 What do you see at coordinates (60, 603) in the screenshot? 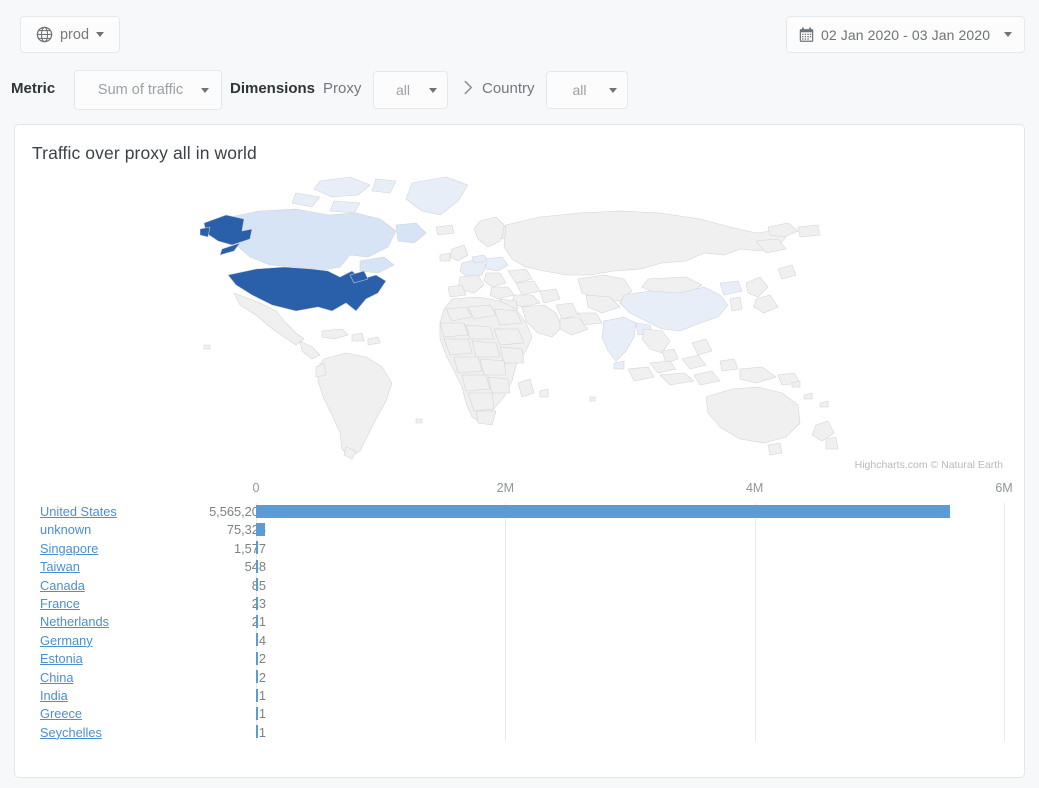
I see `category-link: France` at bounding box center [60, 603].